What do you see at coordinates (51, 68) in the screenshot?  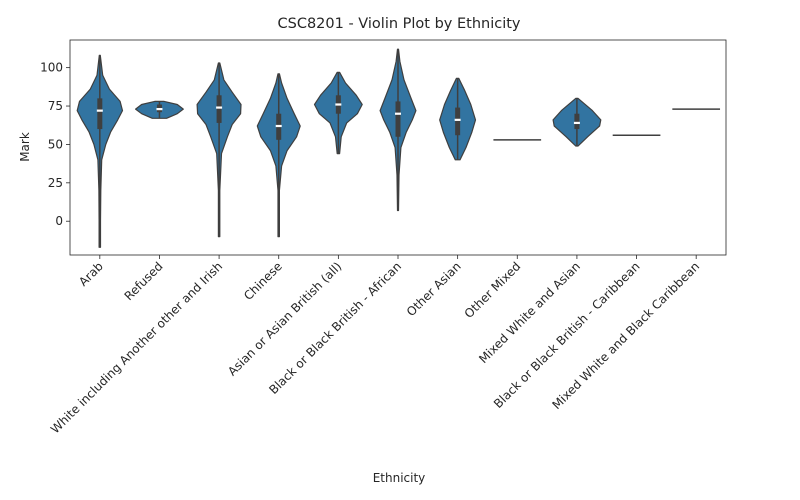 I see `y-tick-label: 100` at bounding box center [51, 68].